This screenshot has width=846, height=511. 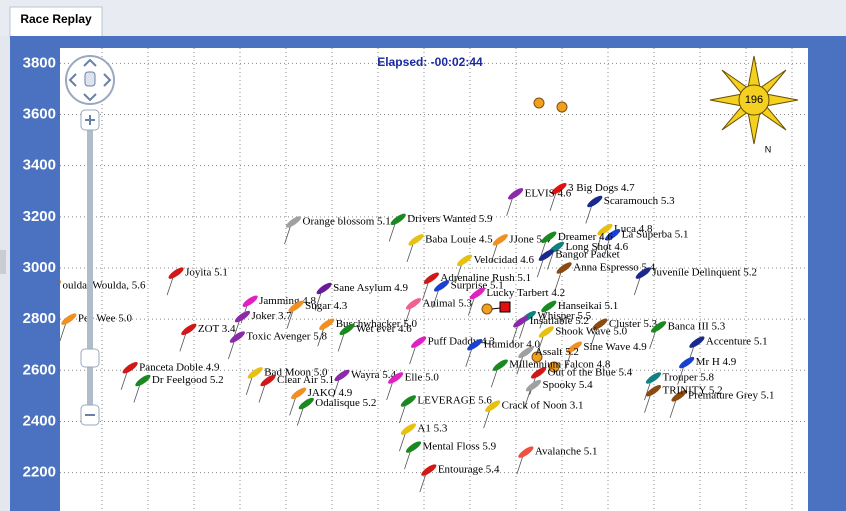 I want to click on y-tick-label: 3800, so click(x=39, y=62).